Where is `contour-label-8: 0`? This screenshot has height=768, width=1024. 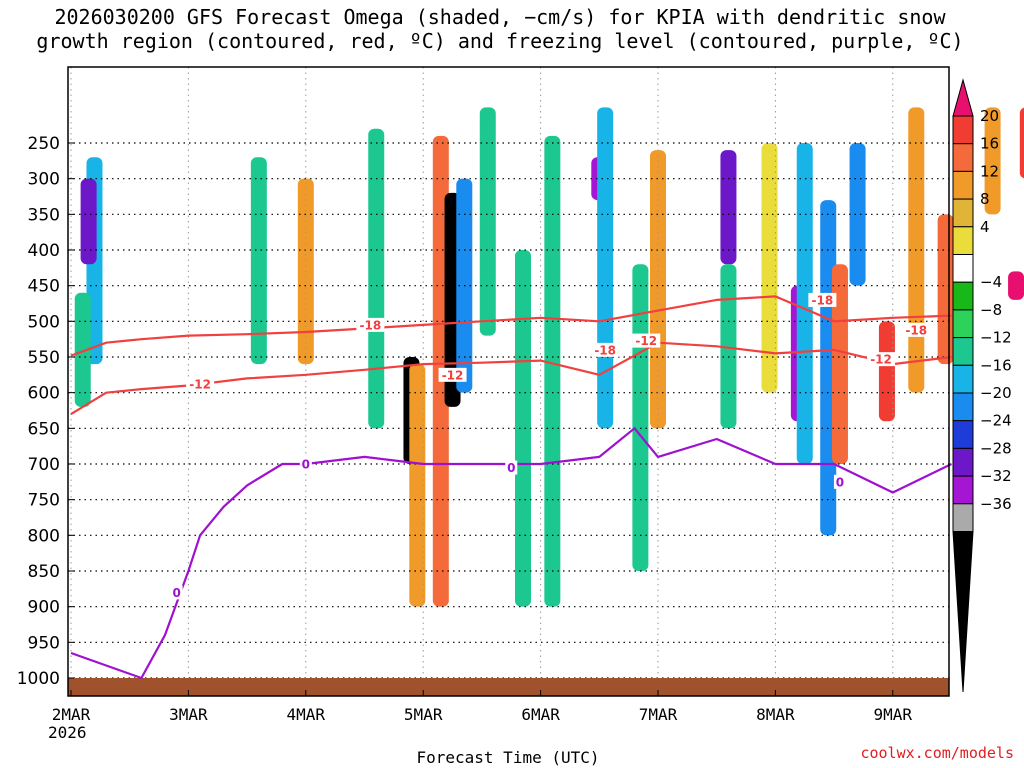
contour-label-8: 0 is located at coordinates (306, 465).